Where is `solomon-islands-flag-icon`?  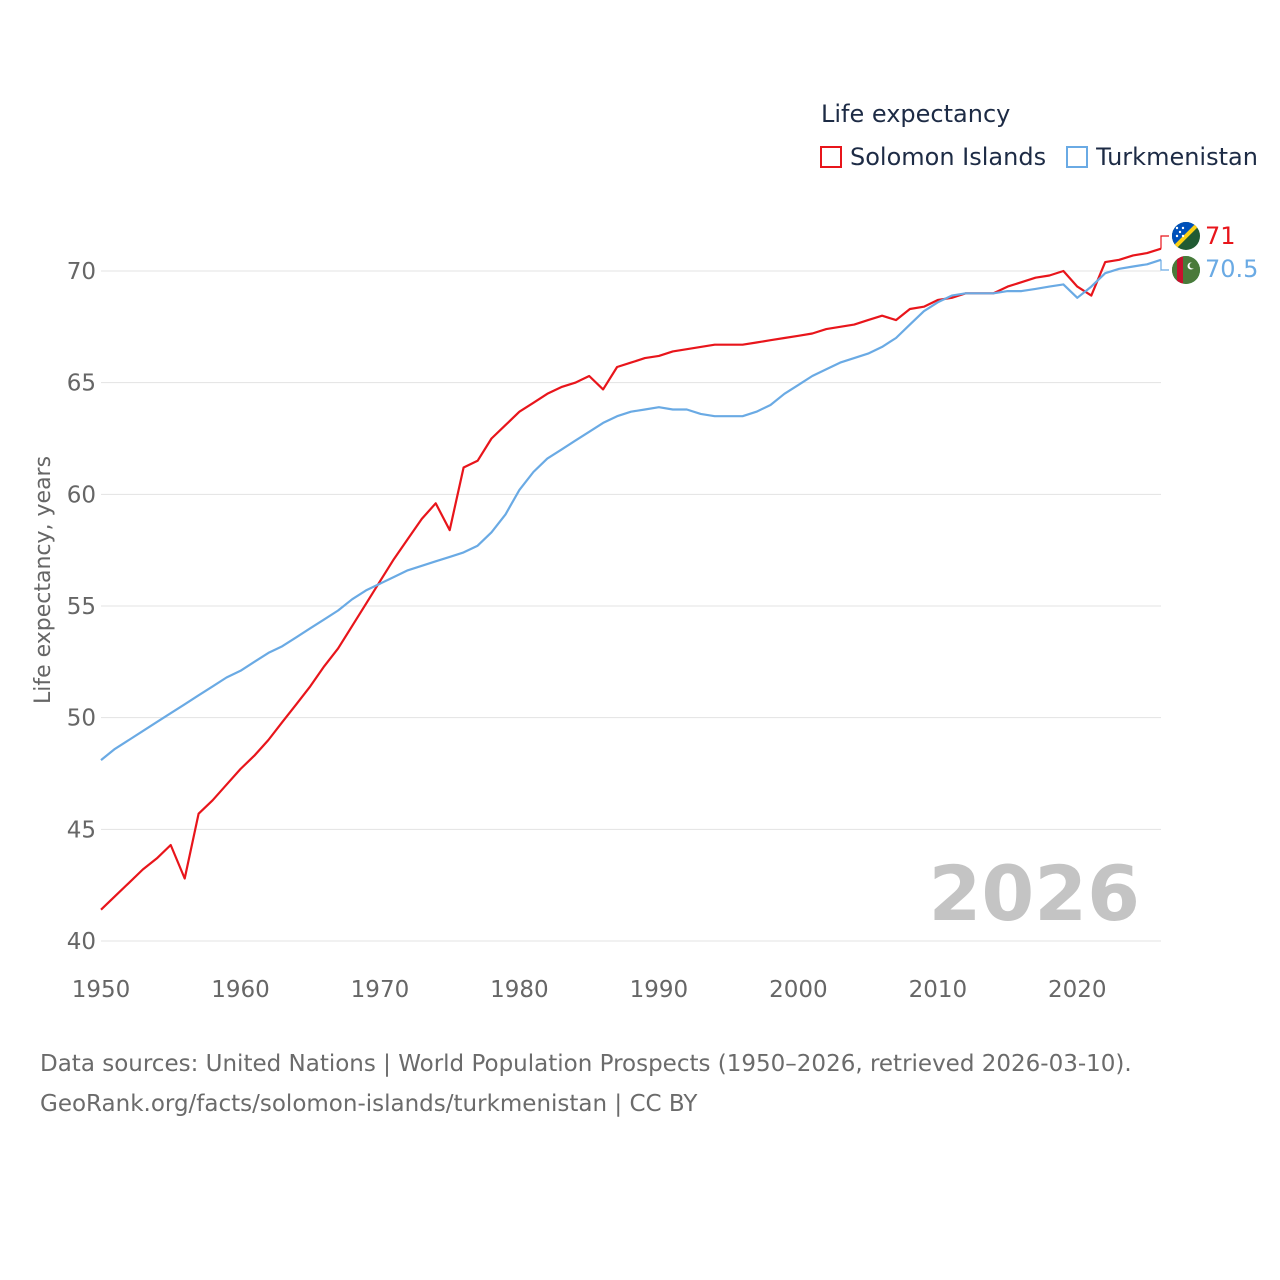 solomon-islands-flag-icon is located at coordinates (1186, 236).